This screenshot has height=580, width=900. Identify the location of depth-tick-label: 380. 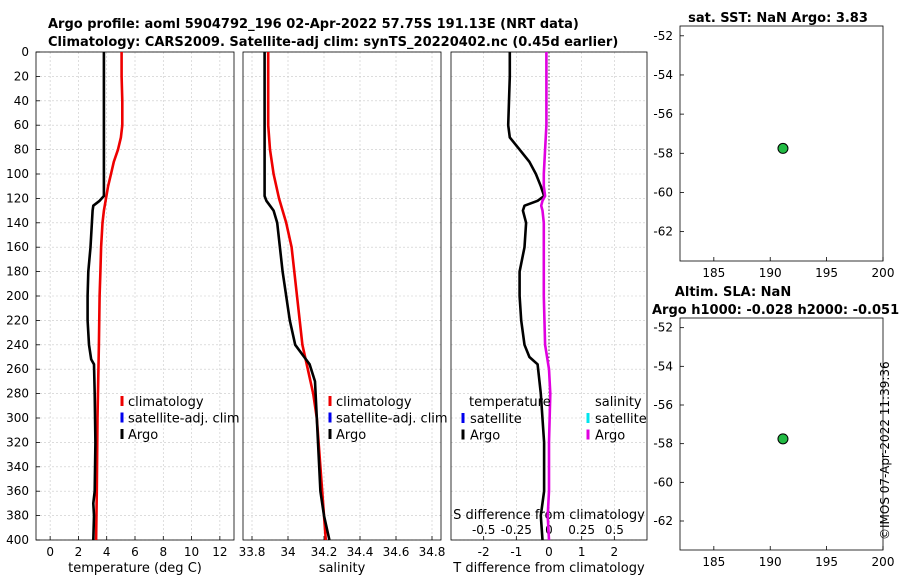
(17, 516).